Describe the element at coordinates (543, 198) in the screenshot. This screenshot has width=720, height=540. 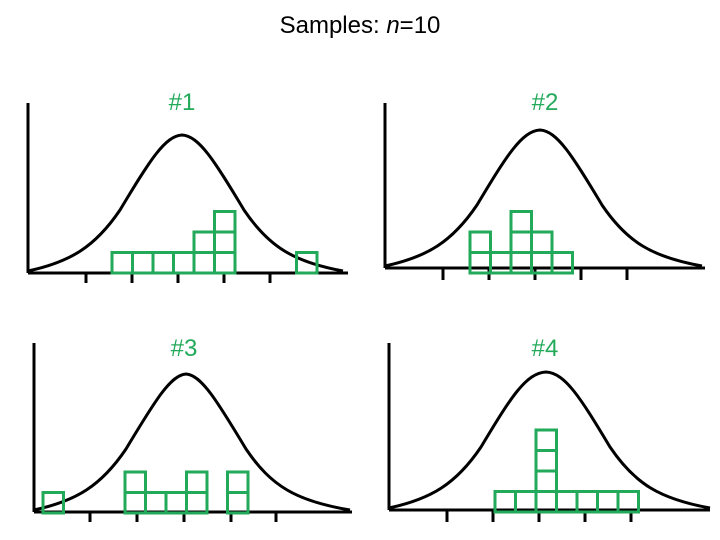
I see `panel-2-normal-curve` at that location.